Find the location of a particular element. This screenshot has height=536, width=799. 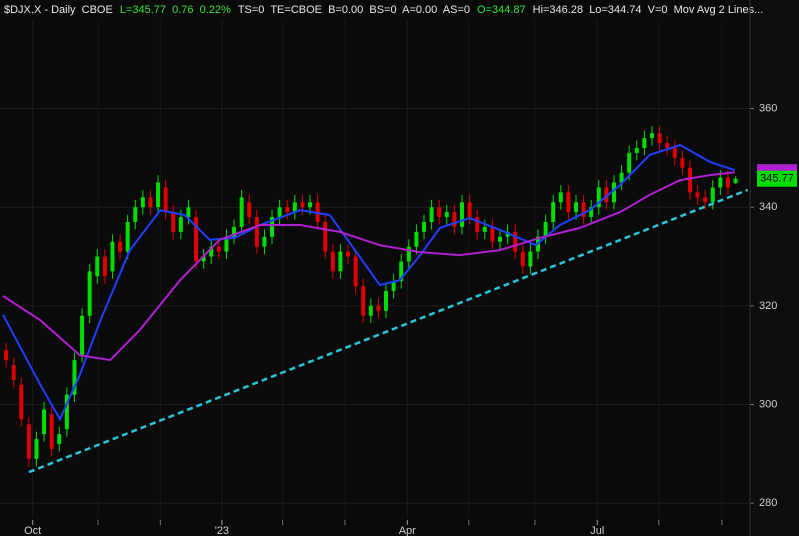

last-price-label: 345.77 is located at coordinates (777, 179).